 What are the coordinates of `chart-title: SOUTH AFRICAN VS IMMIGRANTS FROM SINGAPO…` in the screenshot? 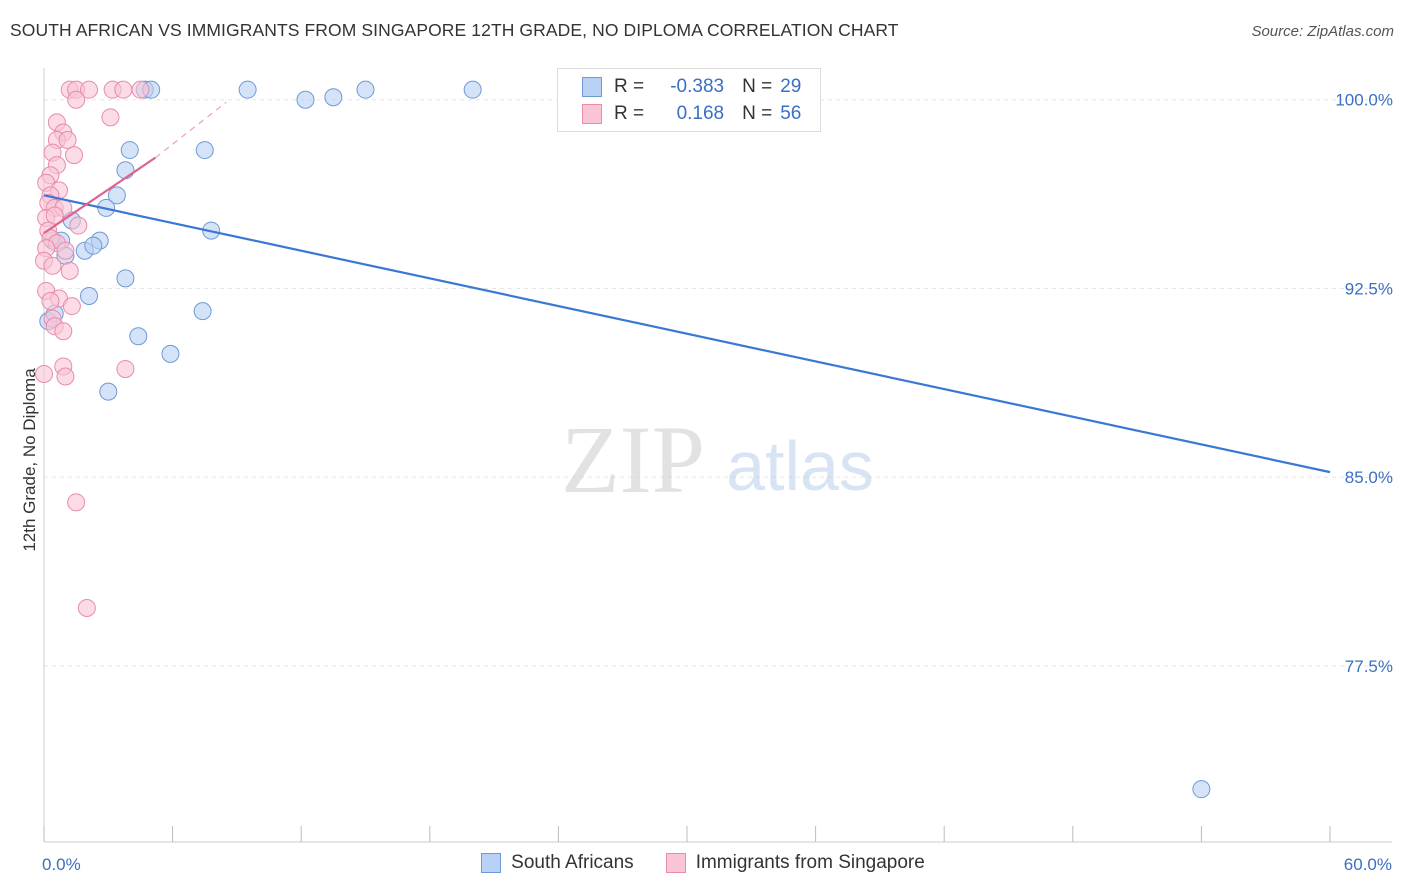 It's located at (454, 30).